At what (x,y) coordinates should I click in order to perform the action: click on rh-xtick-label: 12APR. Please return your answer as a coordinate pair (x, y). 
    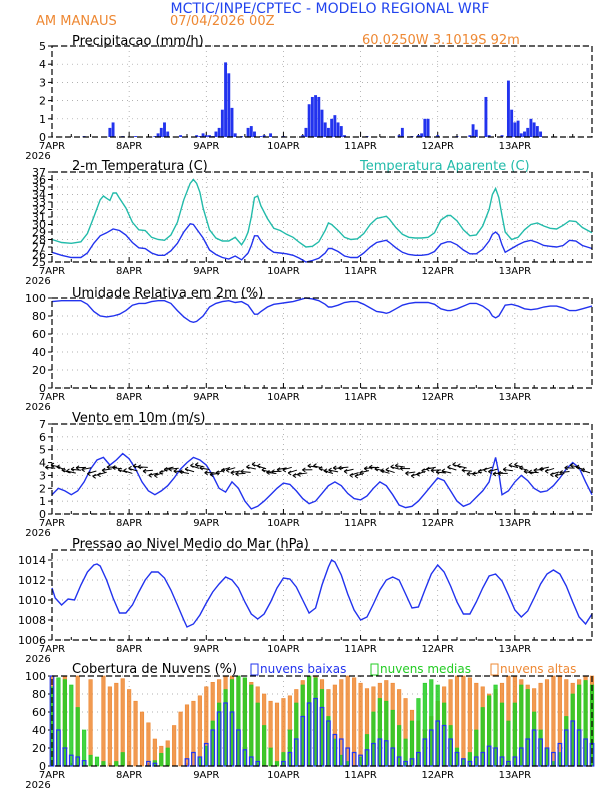
    Looking at the image, I should click on (437, 397).